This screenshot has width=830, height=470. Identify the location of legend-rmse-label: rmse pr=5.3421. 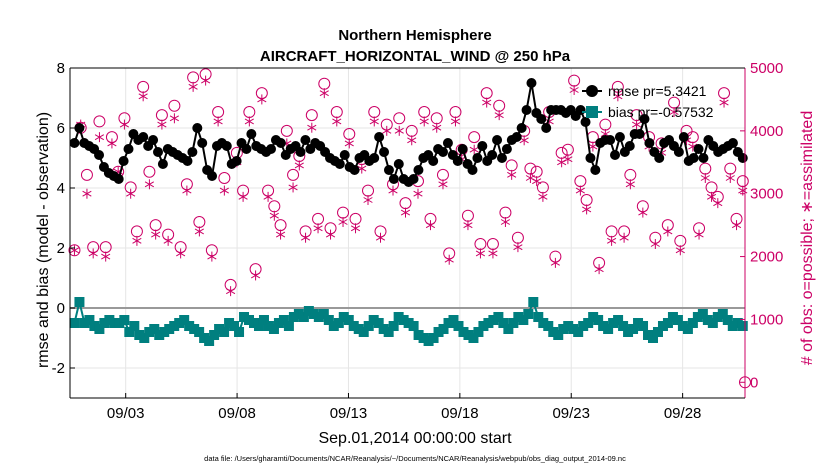
(657, 91).